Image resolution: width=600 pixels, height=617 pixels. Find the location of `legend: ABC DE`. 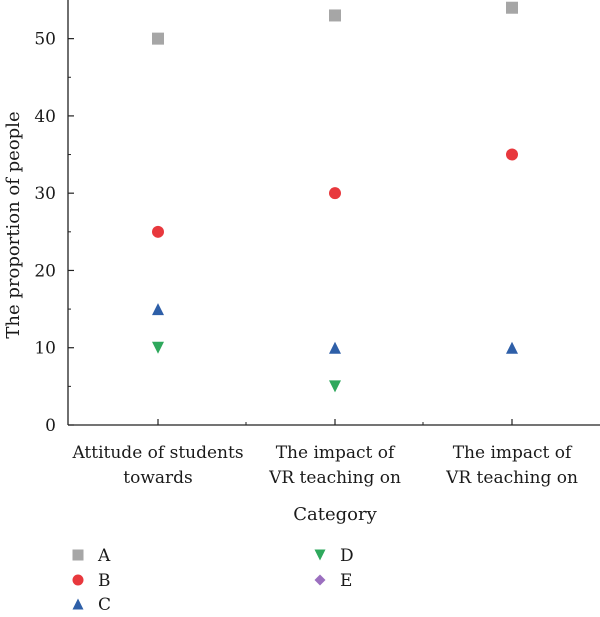

legend: ABC DE is located at coordinates (213, 580).